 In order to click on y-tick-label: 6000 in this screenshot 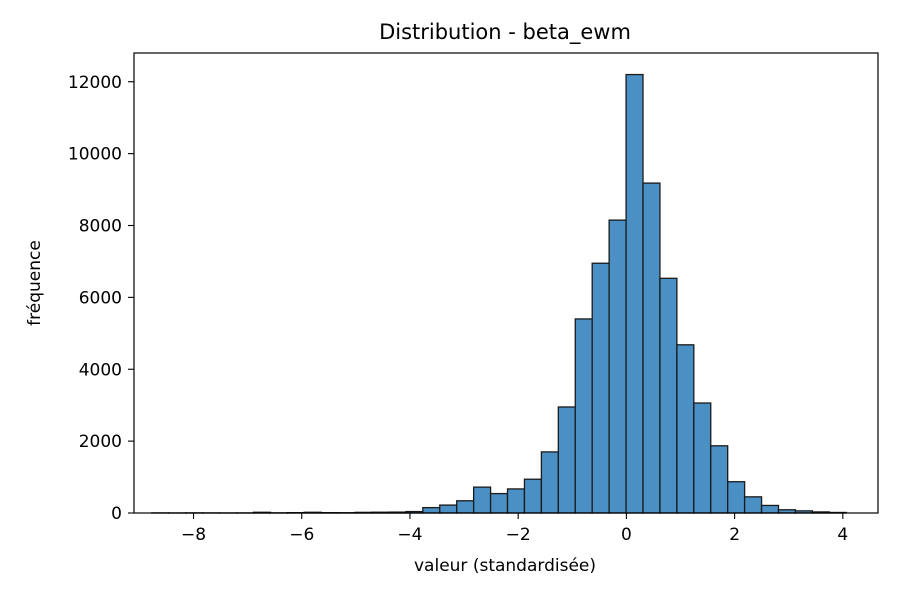, I will do `click(100, 298)`.